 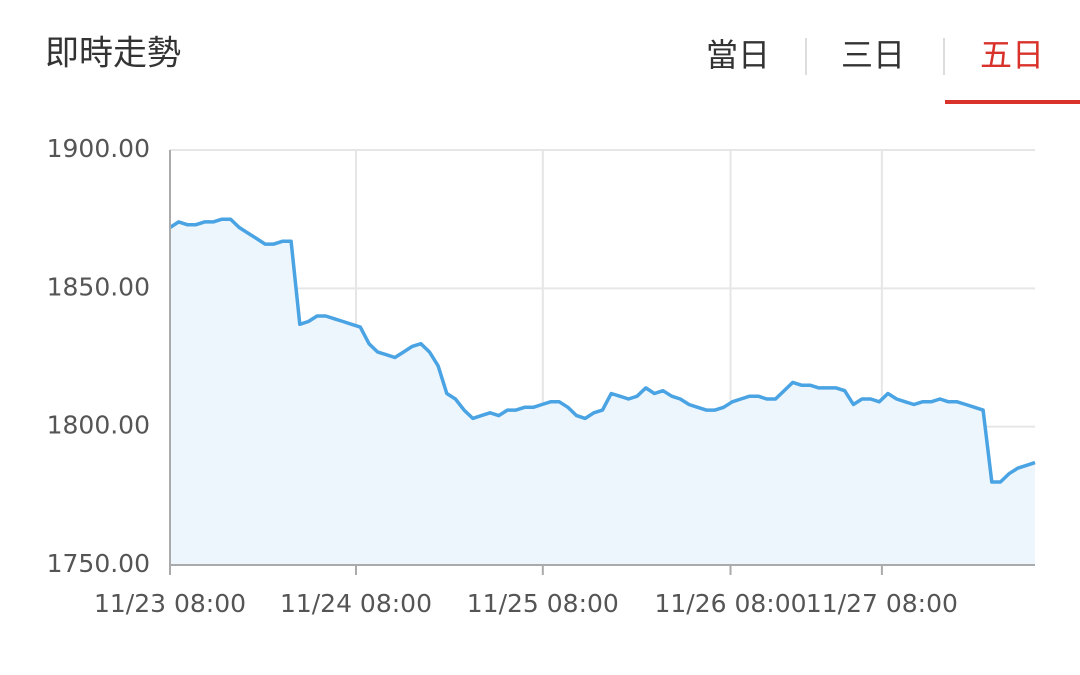 What do you see at coordinates (738, 55) in the screenshot?
I see `tab: 當日` at bounding box center [738, 55].